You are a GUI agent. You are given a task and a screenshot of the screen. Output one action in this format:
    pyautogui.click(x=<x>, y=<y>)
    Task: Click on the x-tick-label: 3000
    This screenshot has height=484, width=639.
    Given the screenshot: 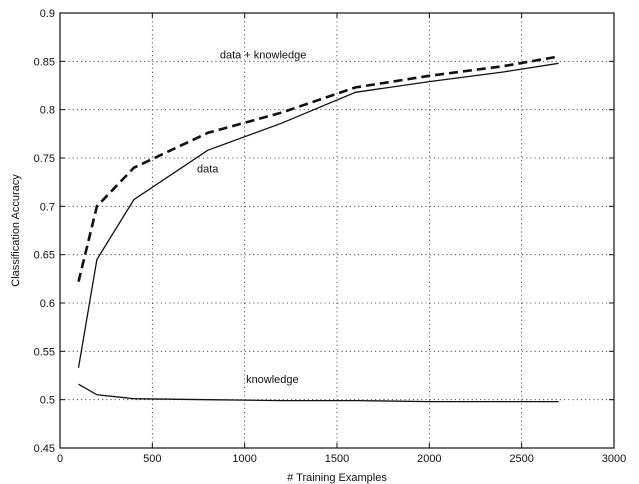 What is the action you would take?
    pyautogui.click(x=614, y=459)
    